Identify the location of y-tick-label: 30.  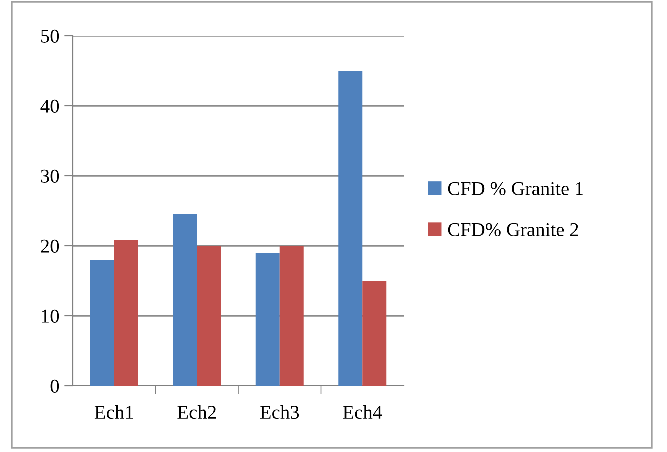
(50, 176).